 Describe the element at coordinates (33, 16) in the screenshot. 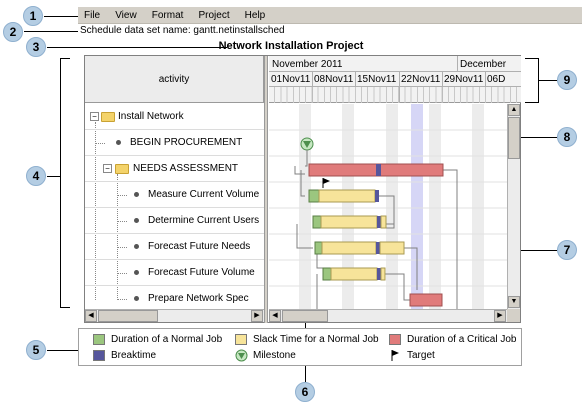

I see `callout-1: 1` at that location.